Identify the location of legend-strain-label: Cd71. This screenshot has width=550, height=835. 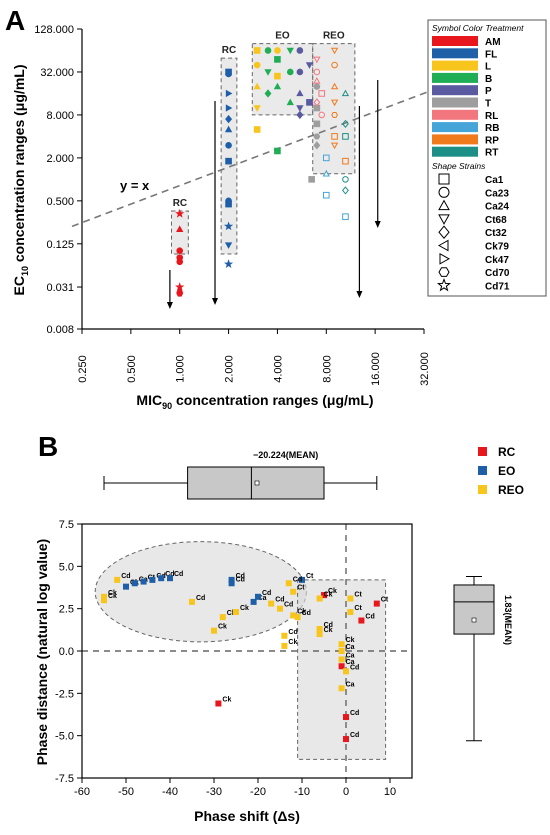
(497, 286).